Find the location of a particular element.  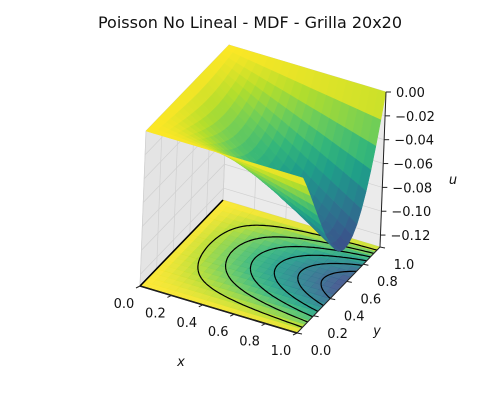

x-tick-label: 0.0 is located at coordinates (124, 304).